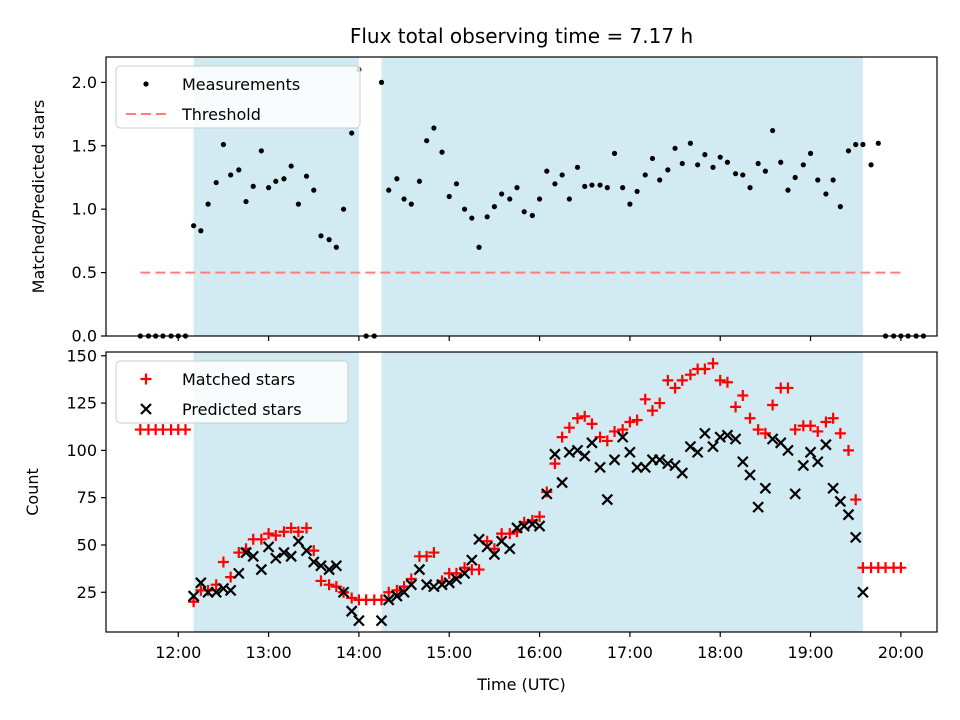 The width and height of the screenshot is (960, 720). I want to click on x-axis-label: Time (UTC), so click(520, 684).